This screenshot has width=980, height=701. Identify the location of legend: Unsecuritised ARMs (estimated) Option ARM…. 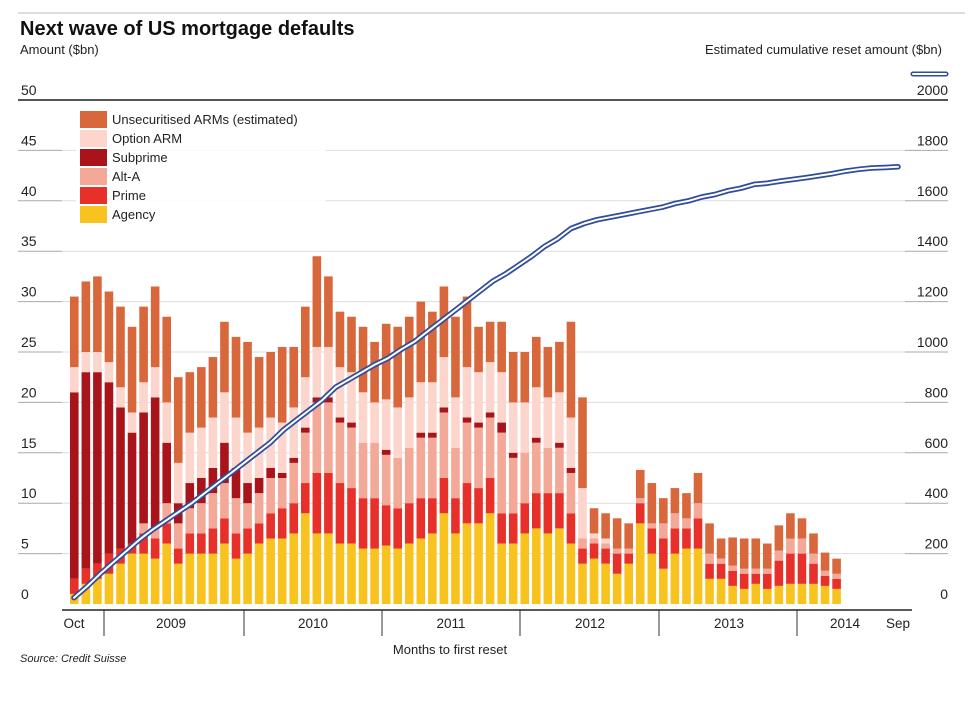
(201, 167).